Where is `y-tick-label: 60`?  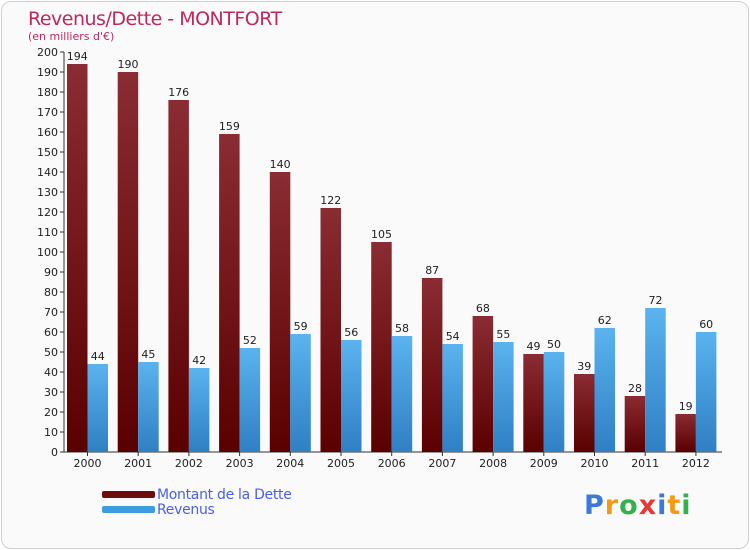
y-tick-label: 60 is located at coordinates (51, 332).